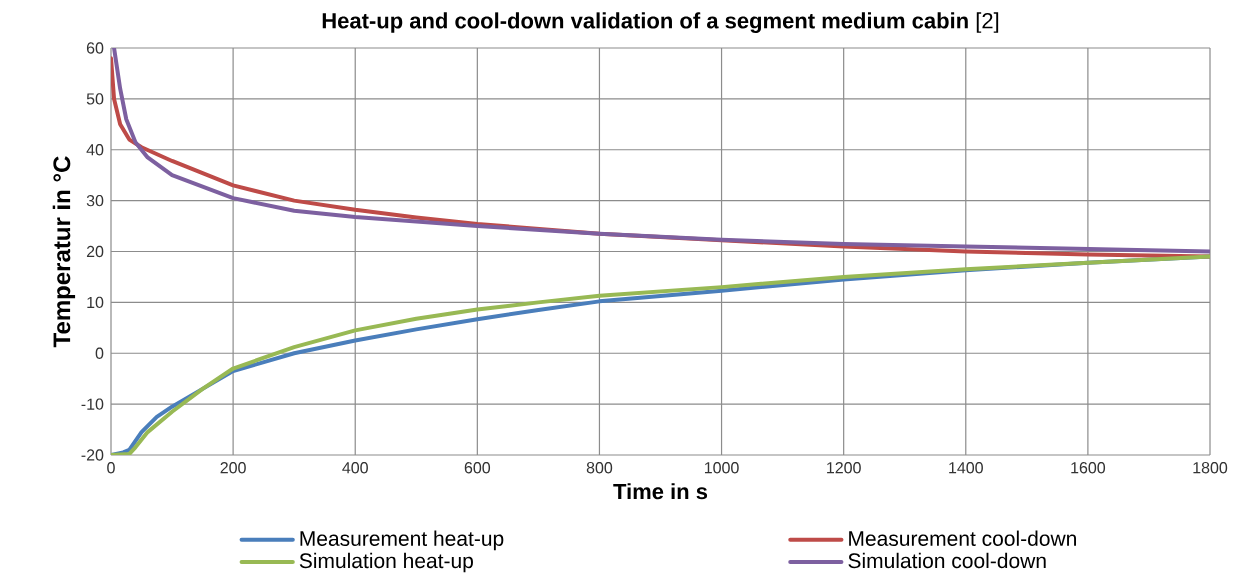  I want to click on y-tick-label: 20, so click(95, 251).